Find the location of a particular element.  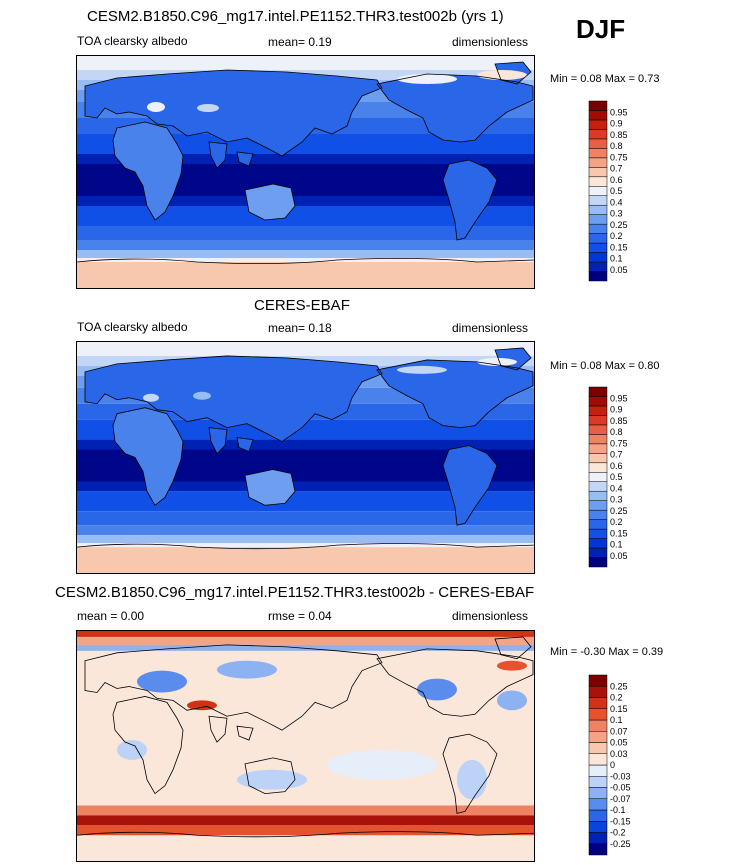

colorbar-tick-label: -0.05 is located at coordinates (620, 788).